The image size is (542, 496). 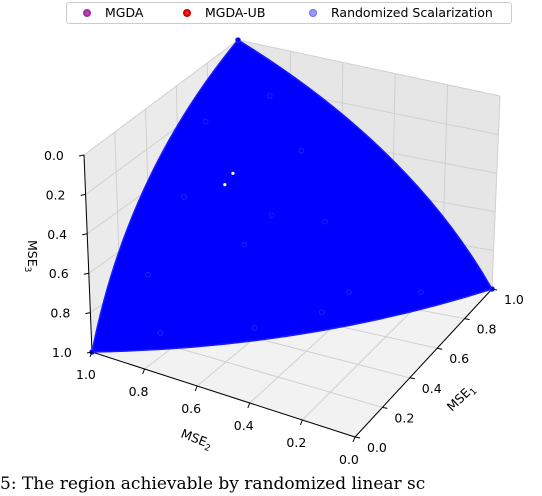 What do you see at coordinates (487, 329) in the screenshot?
I see `x-tick-label-4: 0.8` at bounding box center [487, 329].